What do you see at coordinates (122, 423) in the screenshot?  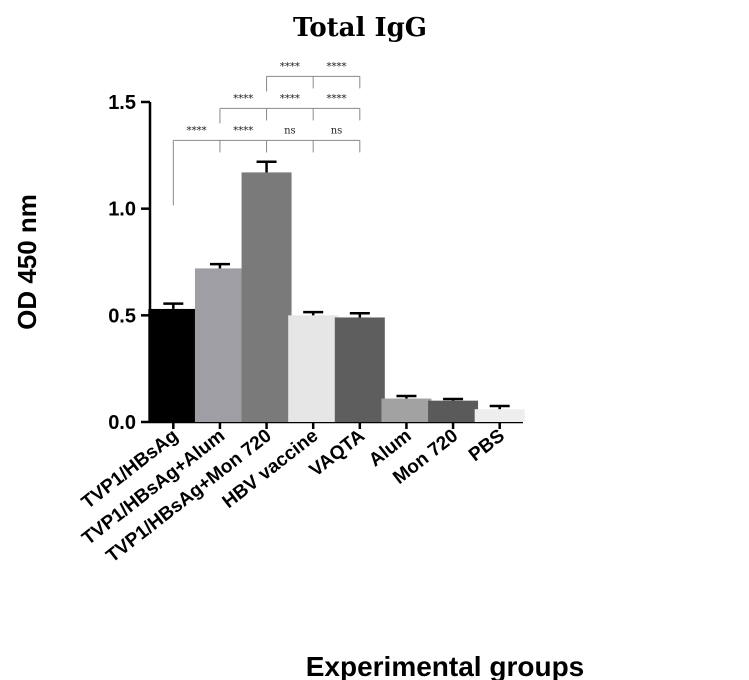 I see `y-tick-label: 0.0` at bounding box center [122, 423].